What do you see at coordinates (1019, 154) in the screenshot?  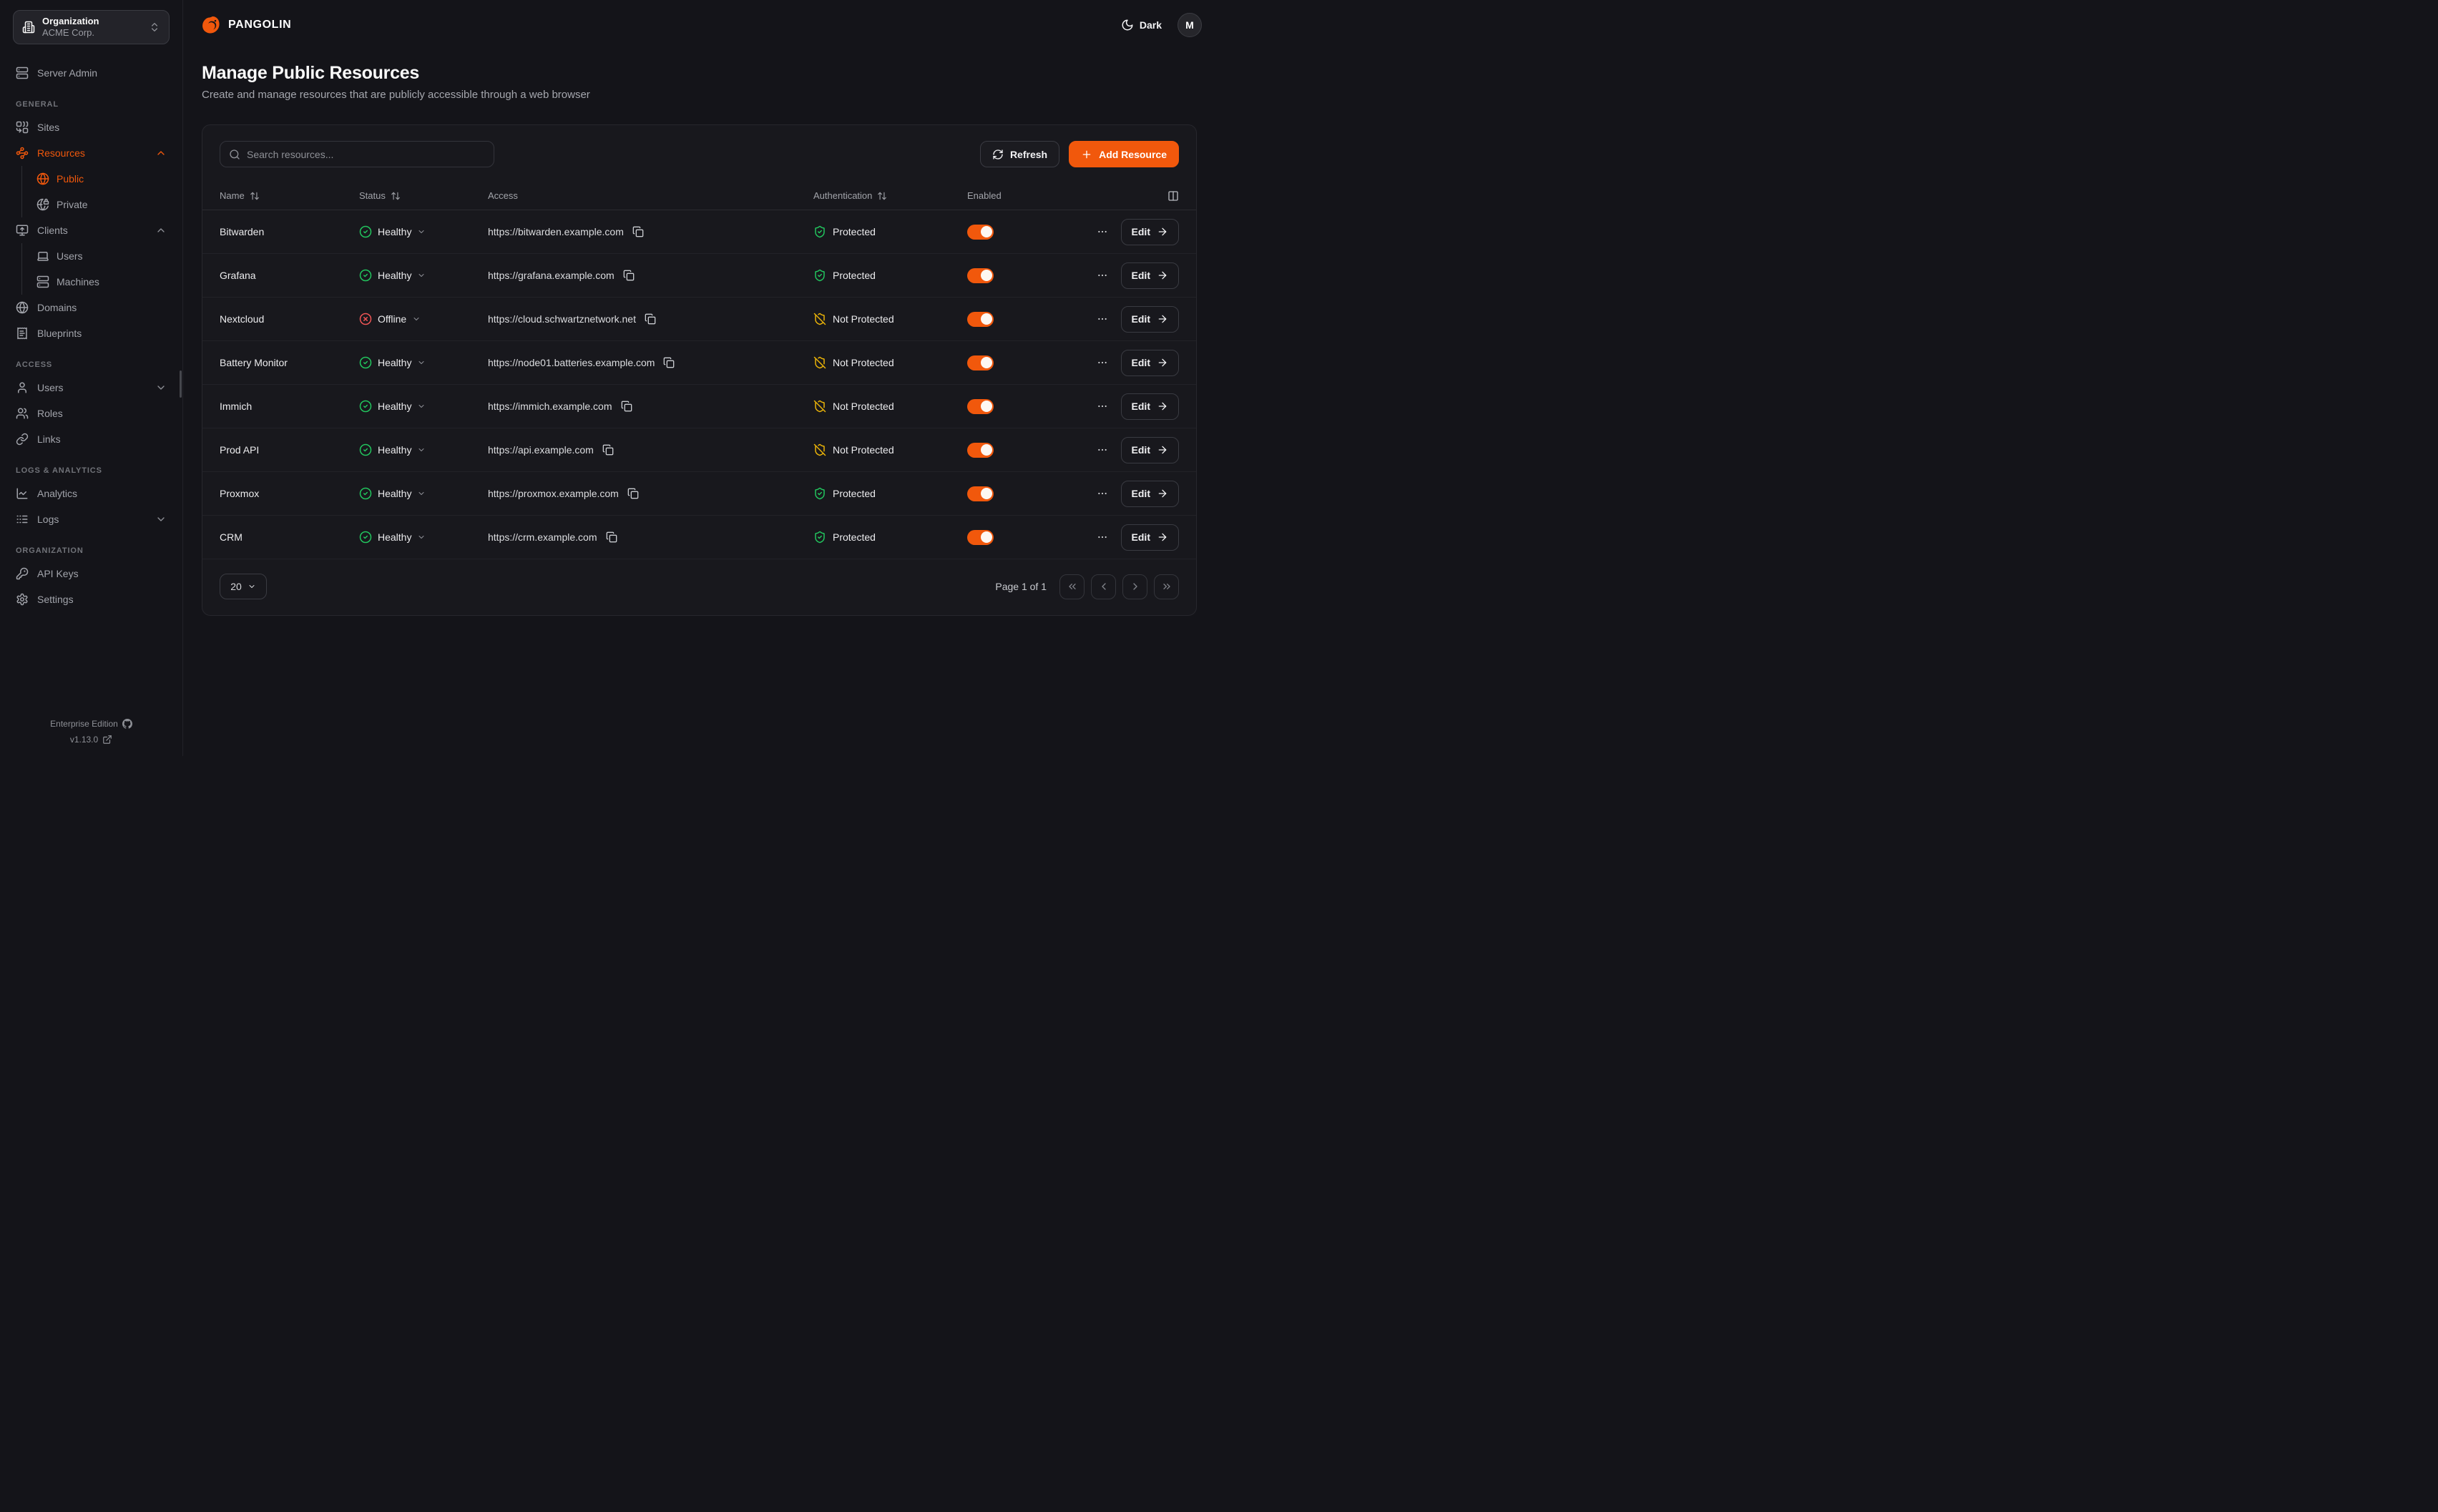 I see `refresh-button: Refresh` at bounding box center [1019, 154].